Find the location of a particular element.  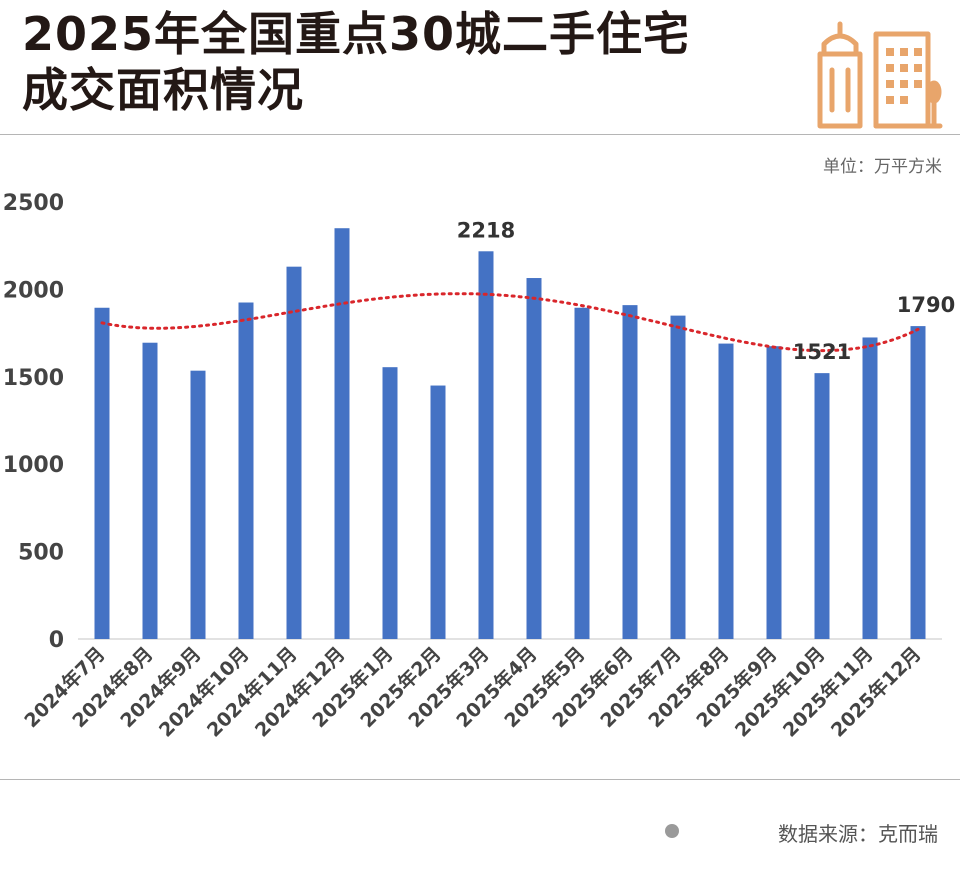

y-tick-label: 1500 is located at coordinates (33, 378).